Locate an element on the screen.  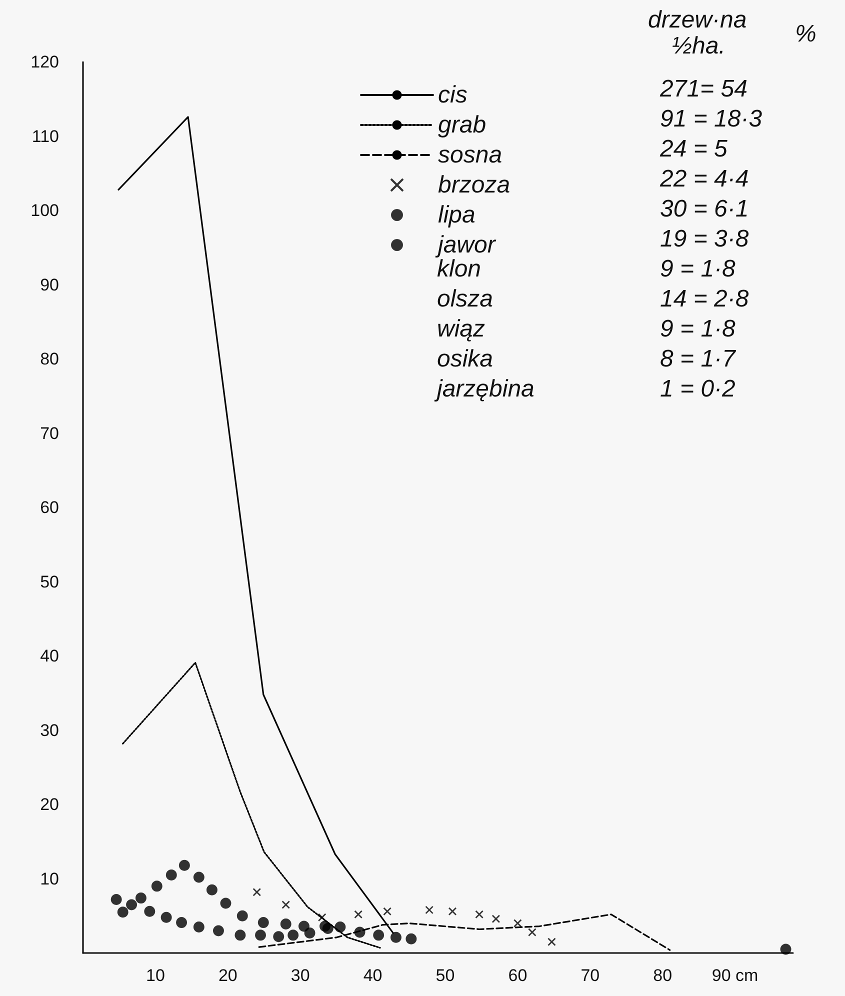
y-tick-label: 60 is located at coordinates (49, 507).